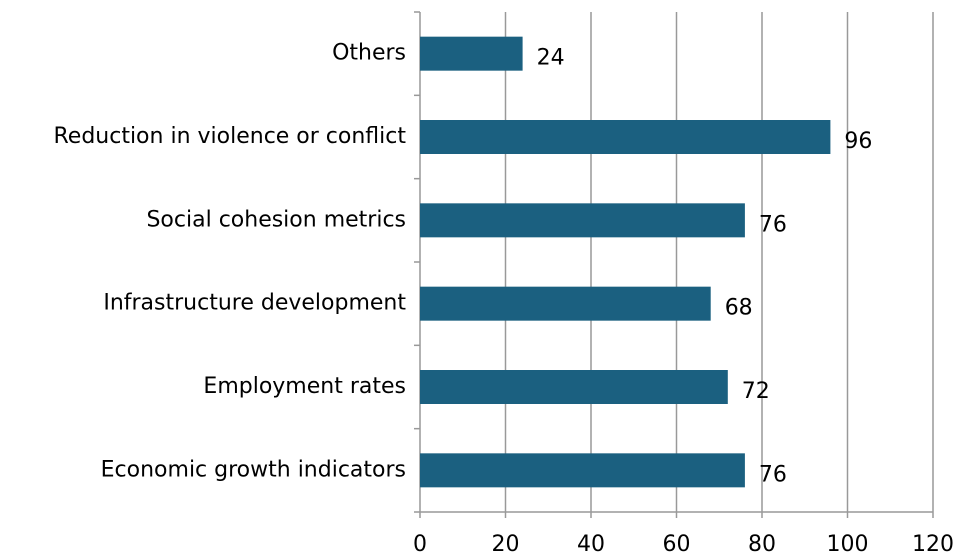  I want to click on value-label: 72, so click(756, 391).